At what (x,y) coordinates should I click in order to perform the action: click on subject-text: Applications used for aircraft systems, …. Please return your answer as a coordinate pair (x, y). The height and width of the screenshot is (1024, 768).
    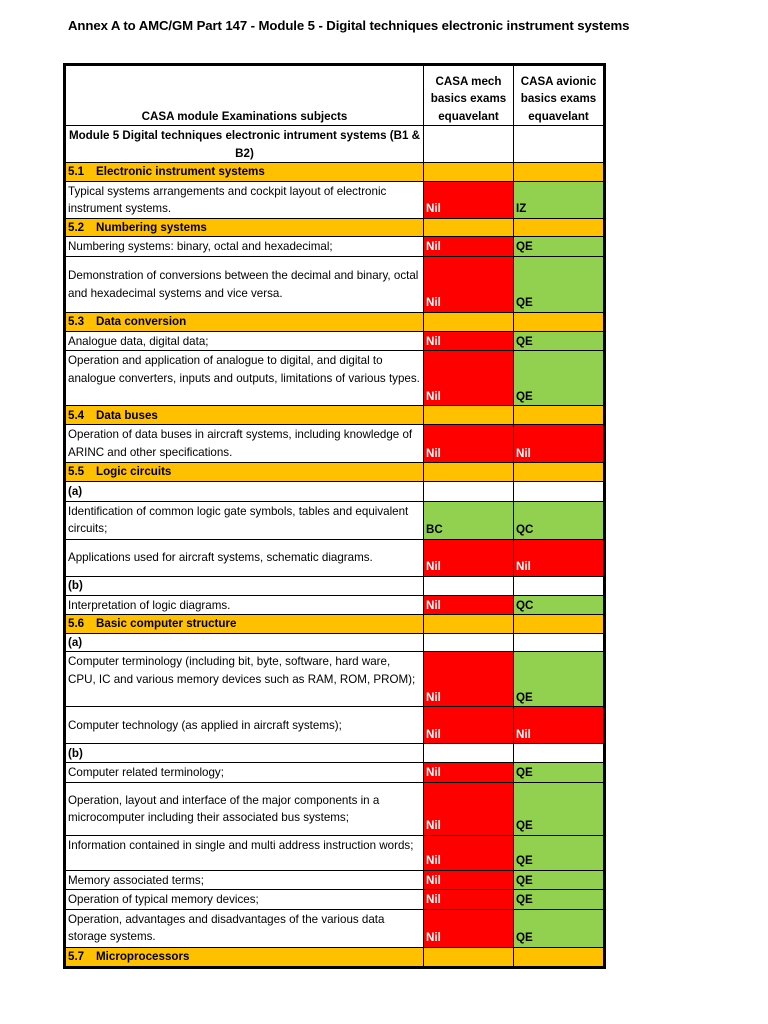
    Looking at the image, I should click on (244, 557).